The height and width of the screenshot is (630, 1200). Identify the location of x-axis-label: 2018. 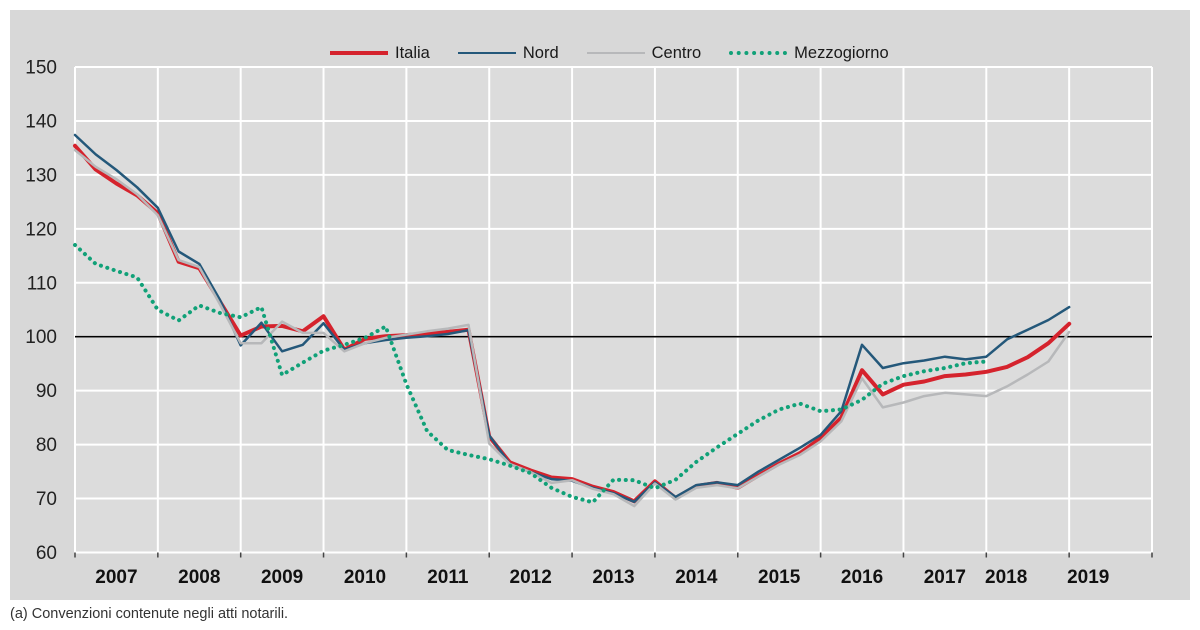
(1006, 577).